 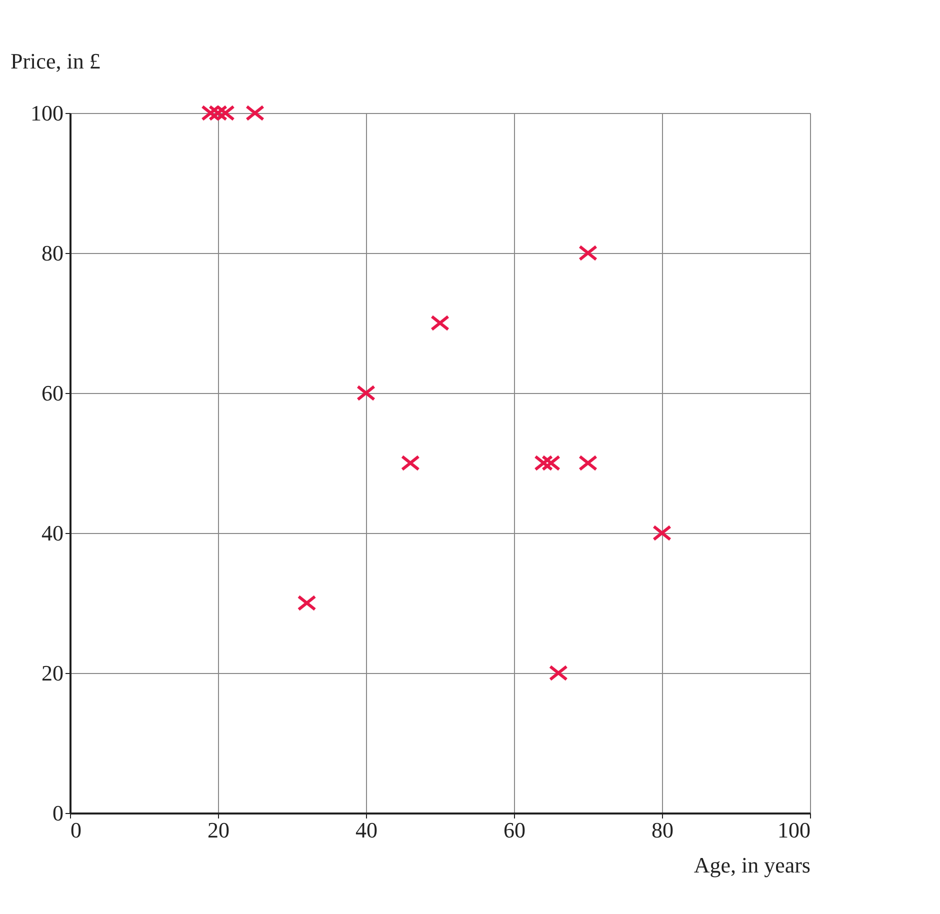 What do you see at coordinates (794, 830) in the screenshot?
I see `x-tick-label: 100` at bounding box center [794, 830].